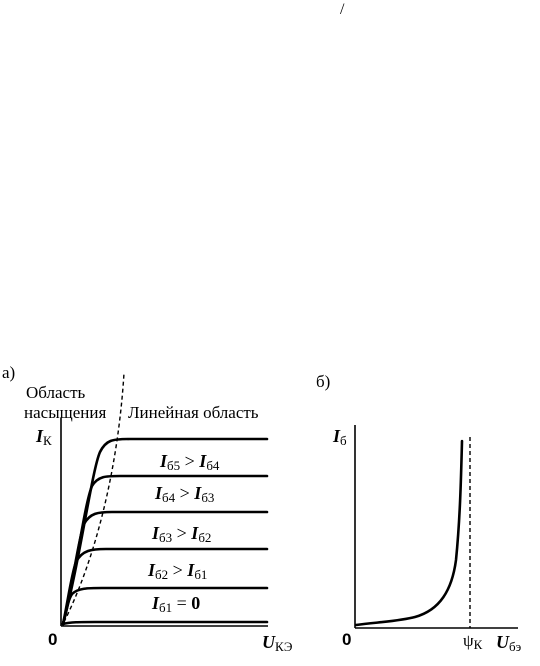  What do you see at coordinates (346, 639) in the screenshot?
I see `origin-label-b: 0` at bounding box center [346, 639].